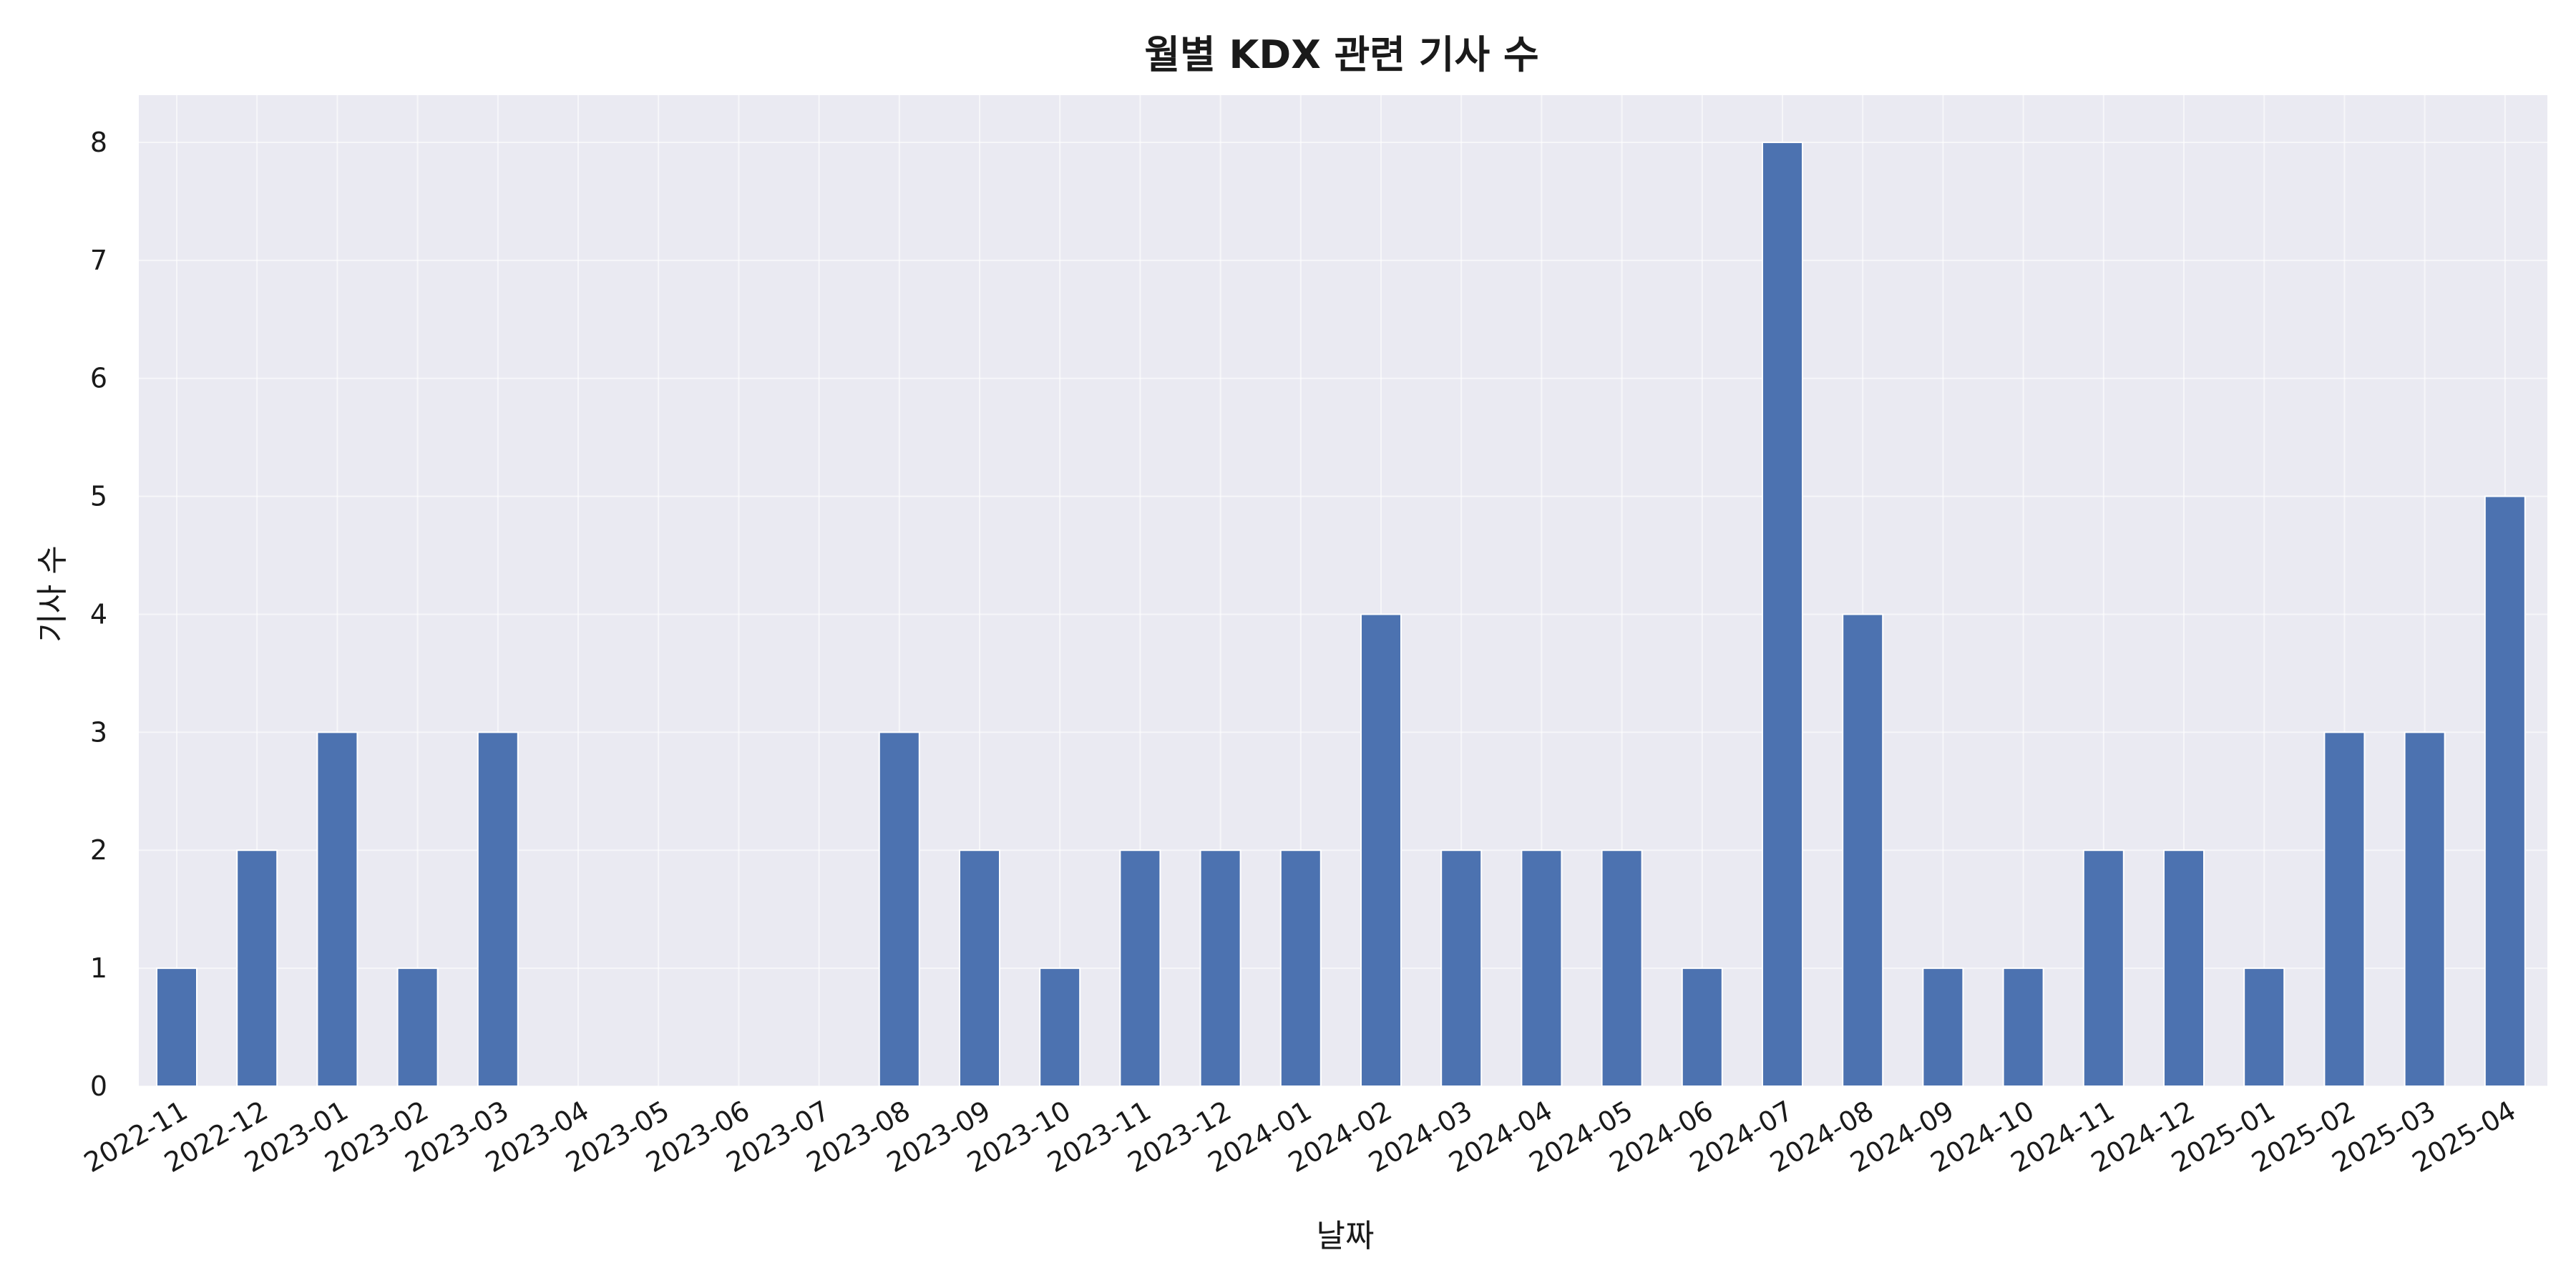 Image resolution: width=2576 pixels, height=1288 pixels. What do you see at coordinates (52, 593) in the screenshot?
I see `y-axis-label: 기사 수` at bounding box center [52, 593].